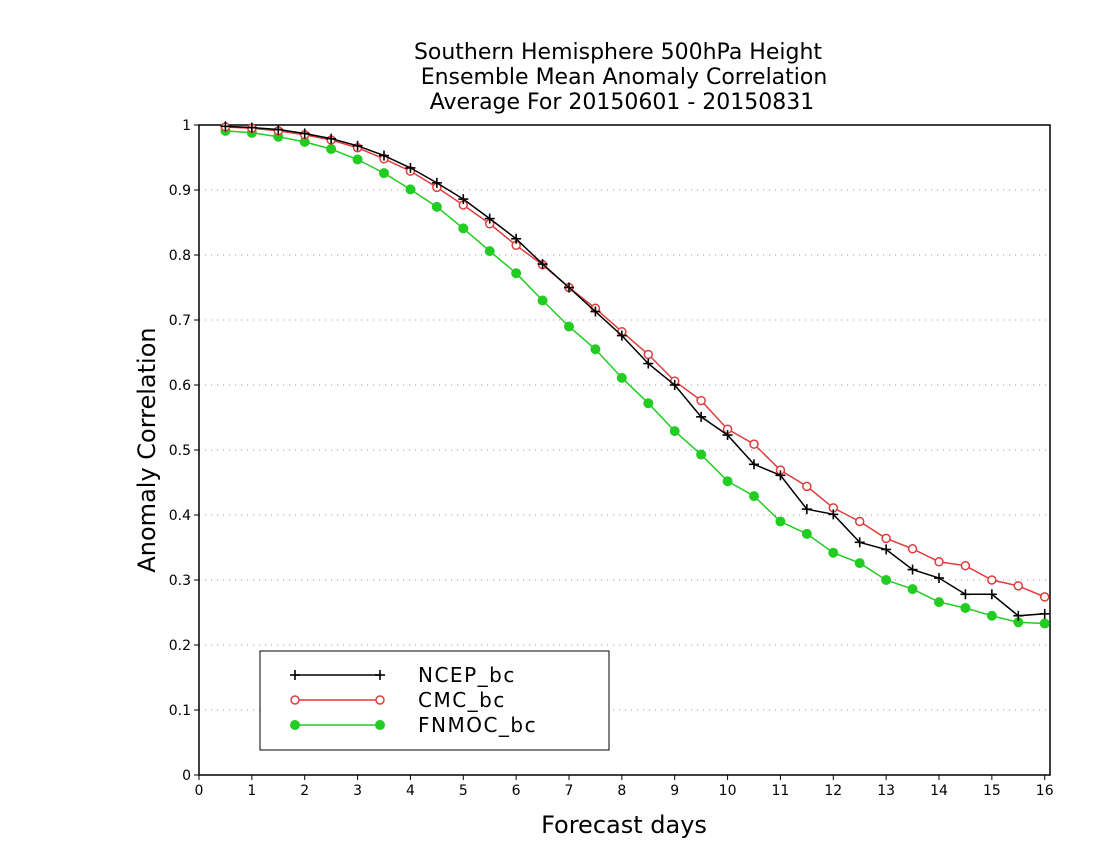  What do you see at coordinates (380, 700) in the screenshot?
I see `legend-marker-cmc-bc` at bounding box center [380, 700].